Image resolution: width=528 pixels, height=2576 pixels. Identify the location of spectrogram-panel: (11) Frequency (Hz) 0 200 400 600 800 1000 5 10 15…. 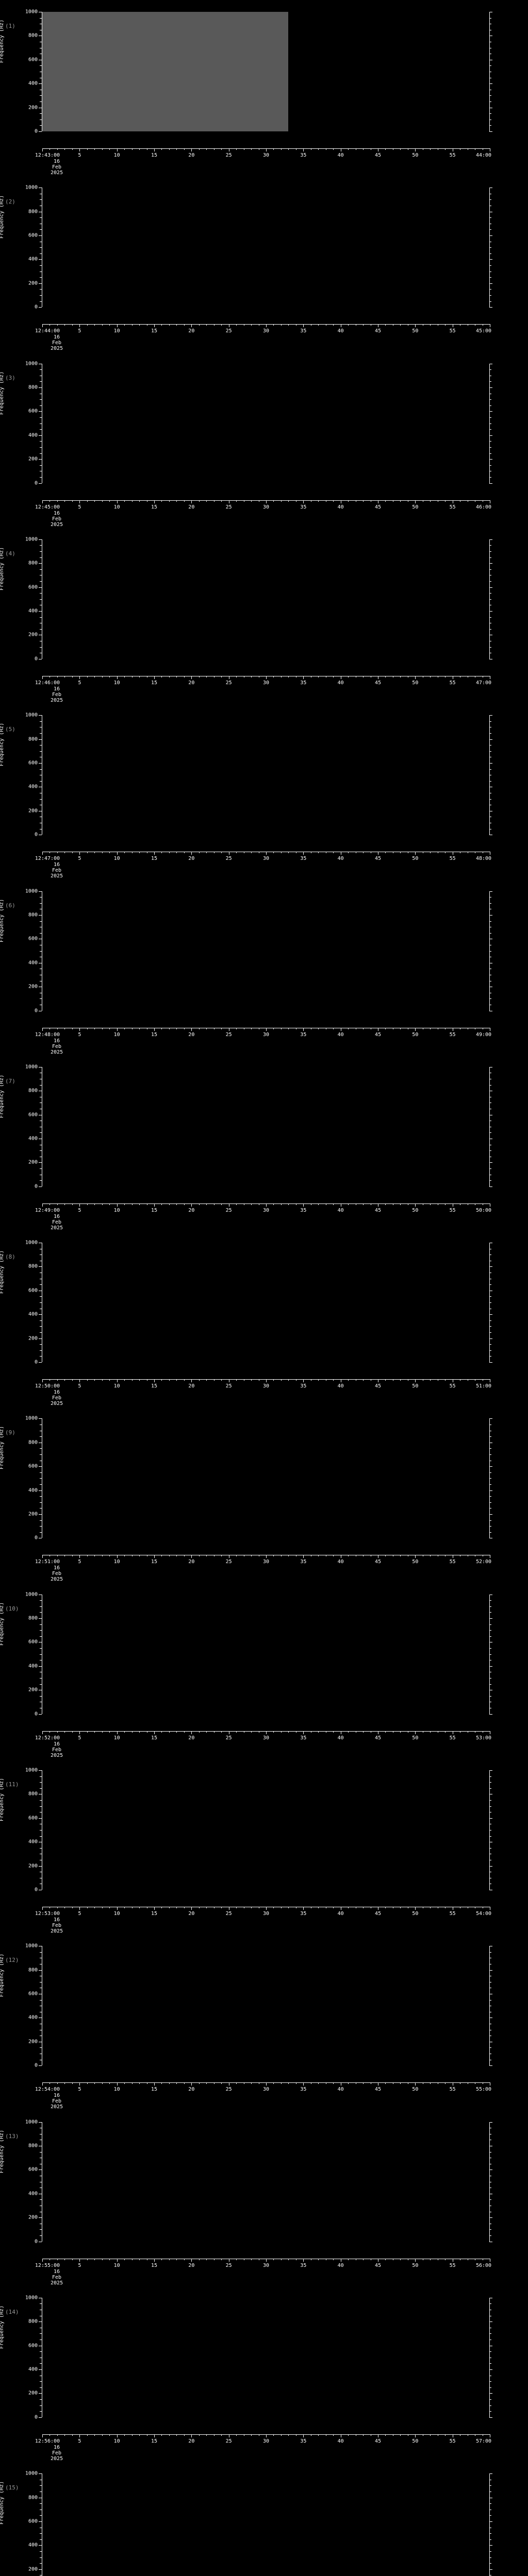
(264, 1846).